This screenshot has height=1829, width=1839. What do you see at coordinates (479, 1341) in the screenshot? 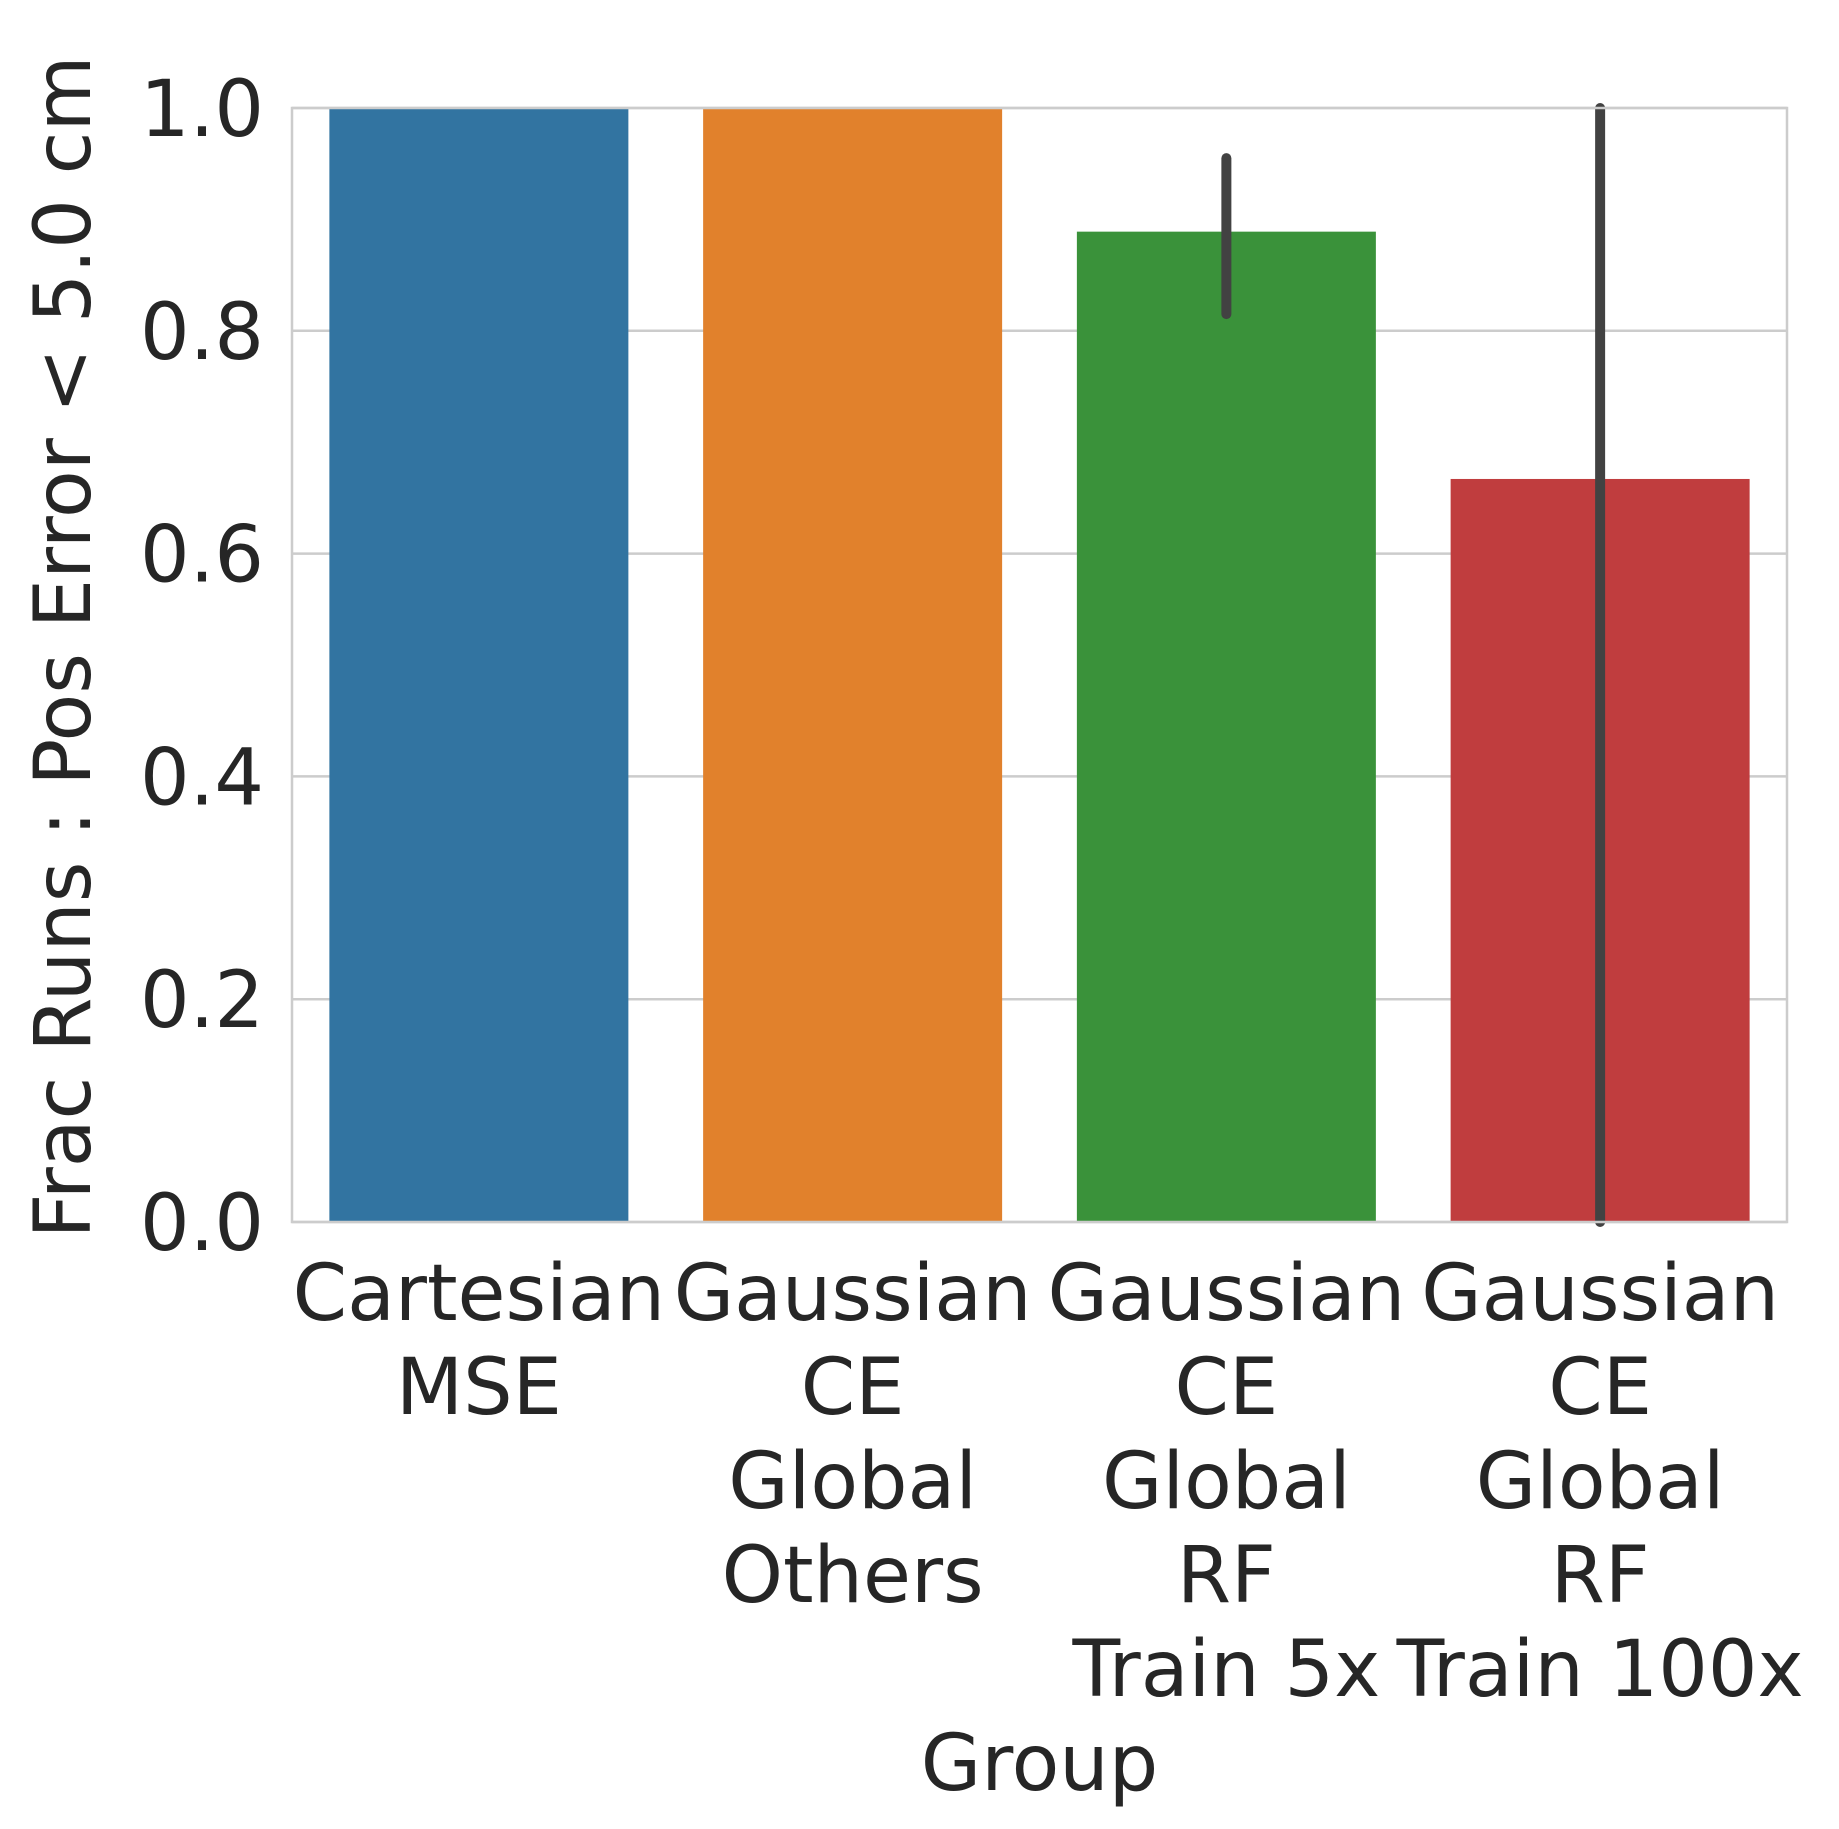
I see `x-tick-label: Cartesian MSE` at bounding box center [479, 1341].